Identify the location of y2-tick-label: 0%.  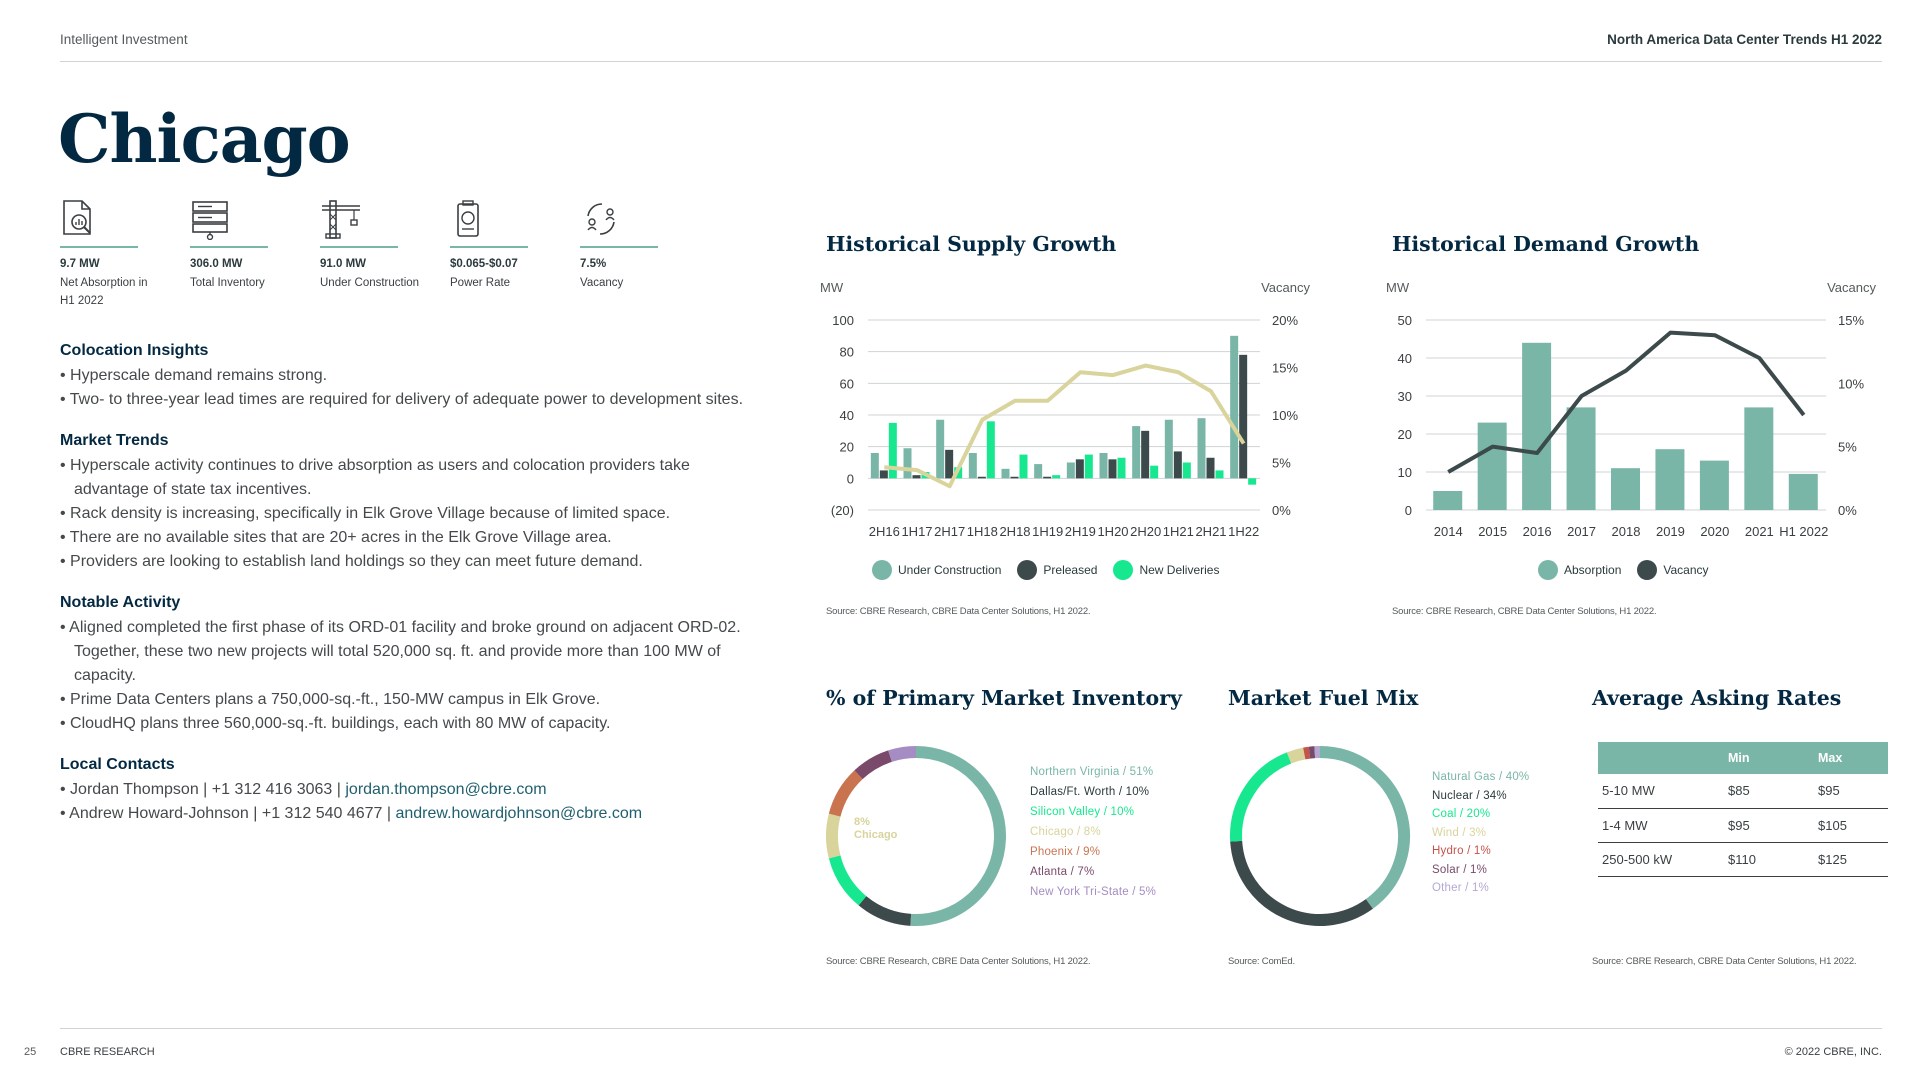
(1281, 510).